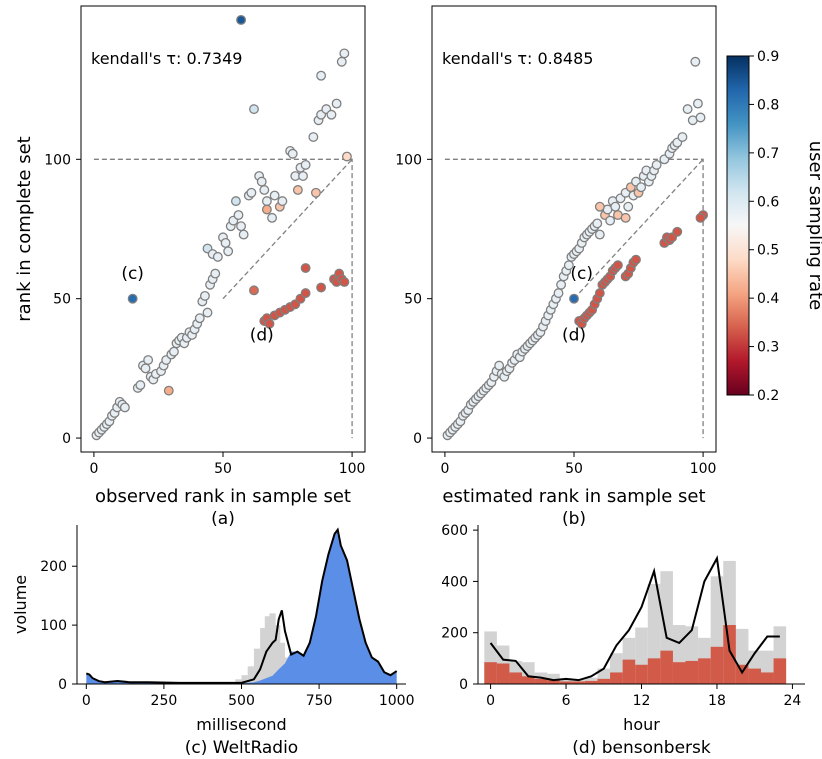 The height and width of the screenshot is (759, 822). Describe the element at coordinates (517, 58) in the screenshot. I see `kendall-tau-annotation: kendall's τ: 0.8485` at that location.